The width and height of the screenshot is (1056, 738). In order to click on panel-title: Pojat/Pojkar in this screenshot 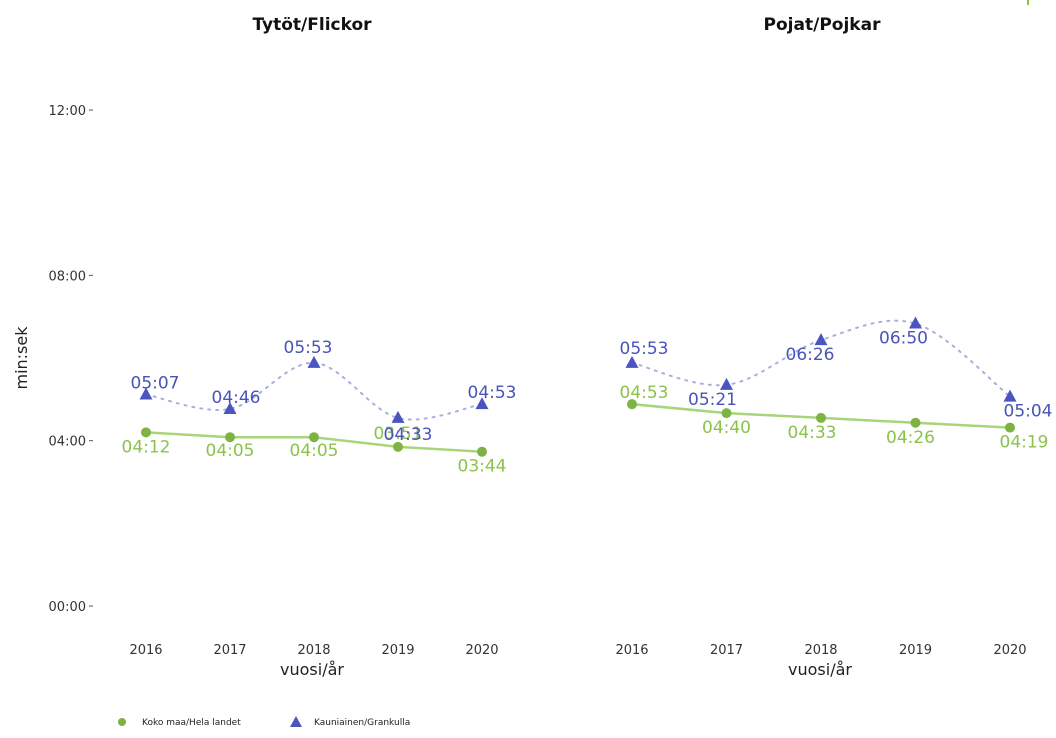, I will do `click(823, 25)`.